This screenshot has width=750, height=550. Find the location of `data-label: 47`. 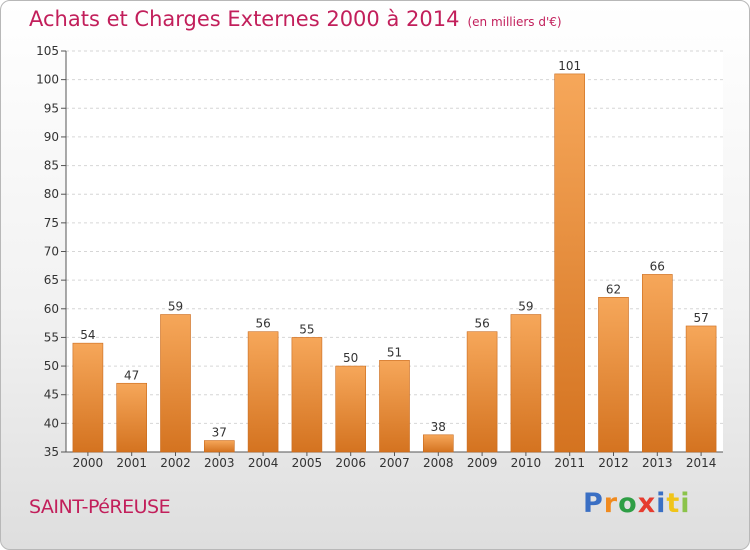

data-label: 47 is located at coordinates (131, 375).